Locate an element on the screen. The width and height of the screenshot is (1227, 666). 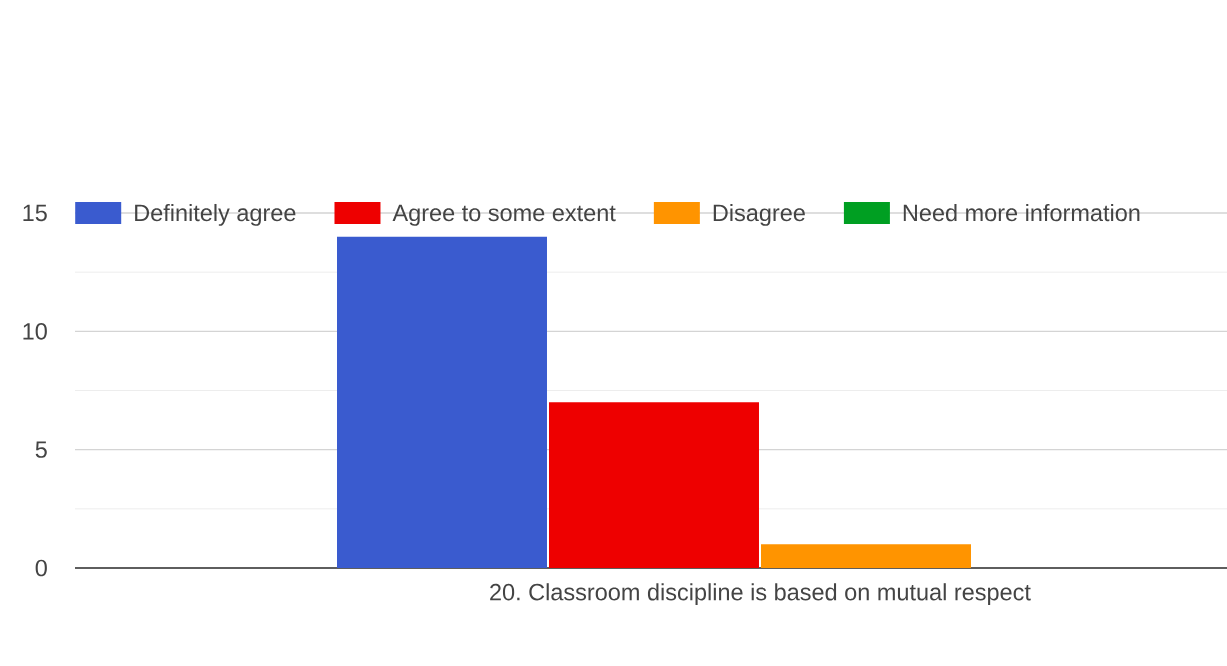
legend-label: Definitely agree is located at coordinates (215, 214).